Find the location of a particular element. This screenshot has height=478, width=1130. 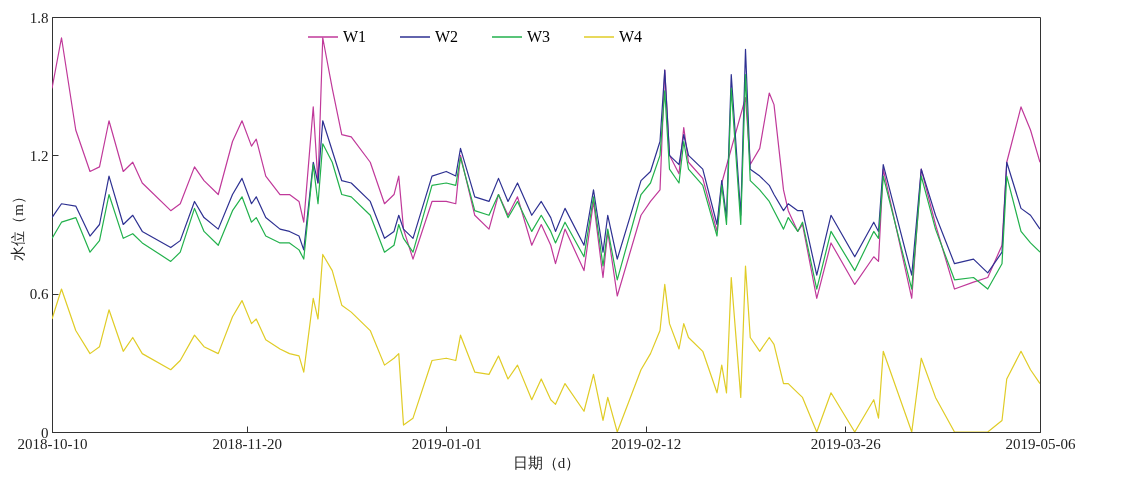

y-axis-title: 水位（m） is located at coordinates (17, 225).